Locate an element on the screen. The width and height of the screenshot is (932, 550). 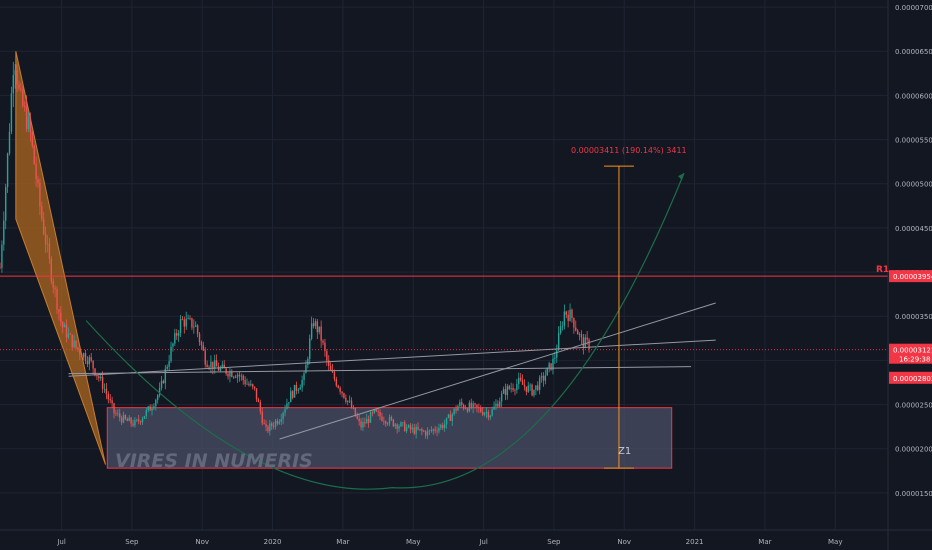
x-tick-label: 2021 is located at coordinates (695, 542).